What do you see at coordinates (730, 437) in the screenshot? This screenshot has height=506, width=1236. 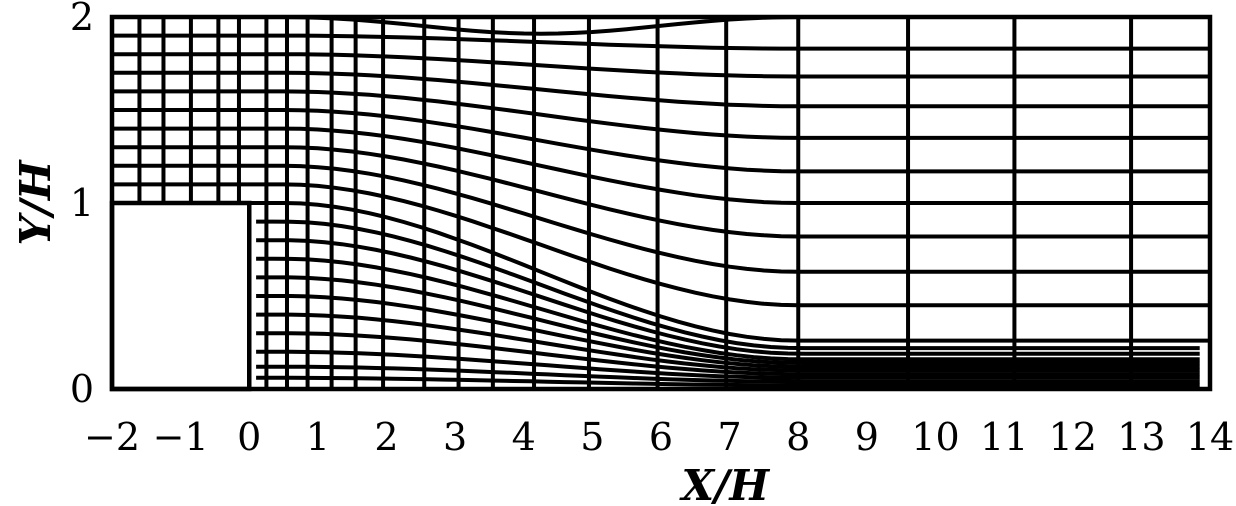 I see `x-tick-label: 7` at bounding box center [730, 437].